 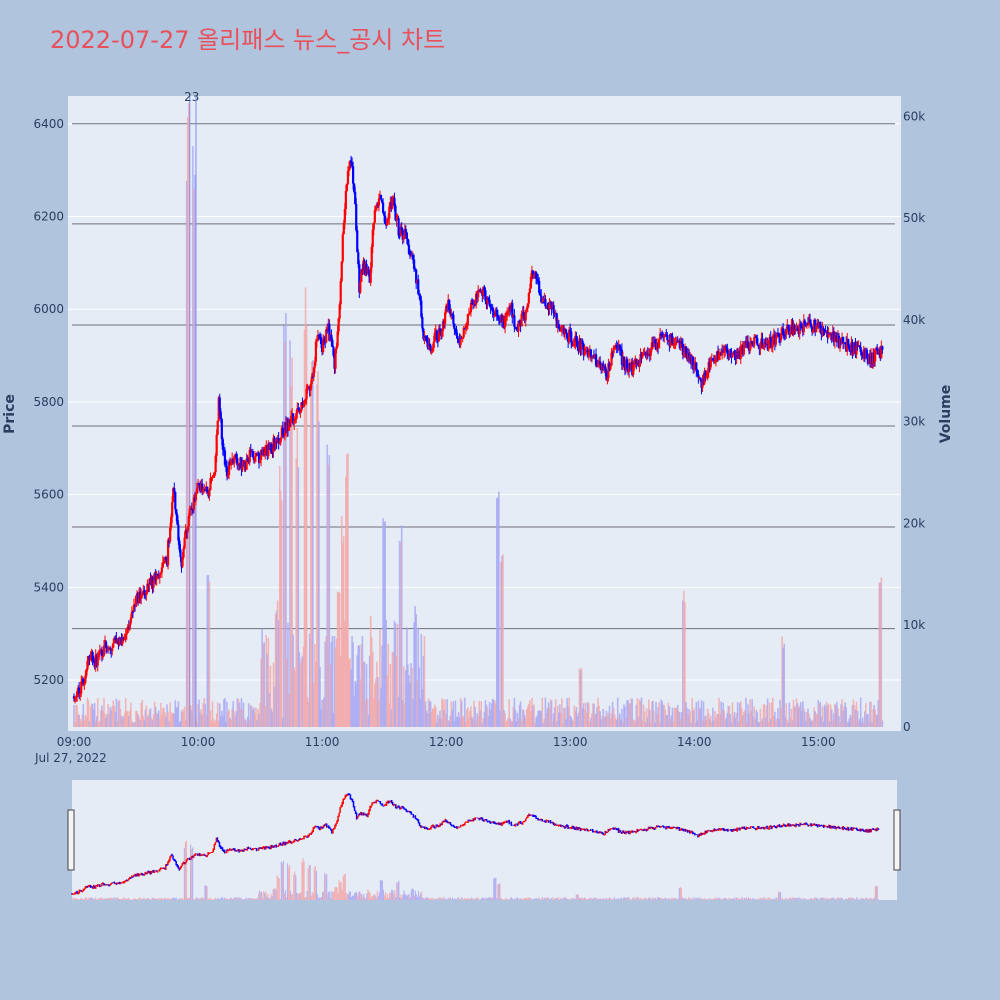 I want to click on range-slider-right-handle, so click(x=897, y=840).